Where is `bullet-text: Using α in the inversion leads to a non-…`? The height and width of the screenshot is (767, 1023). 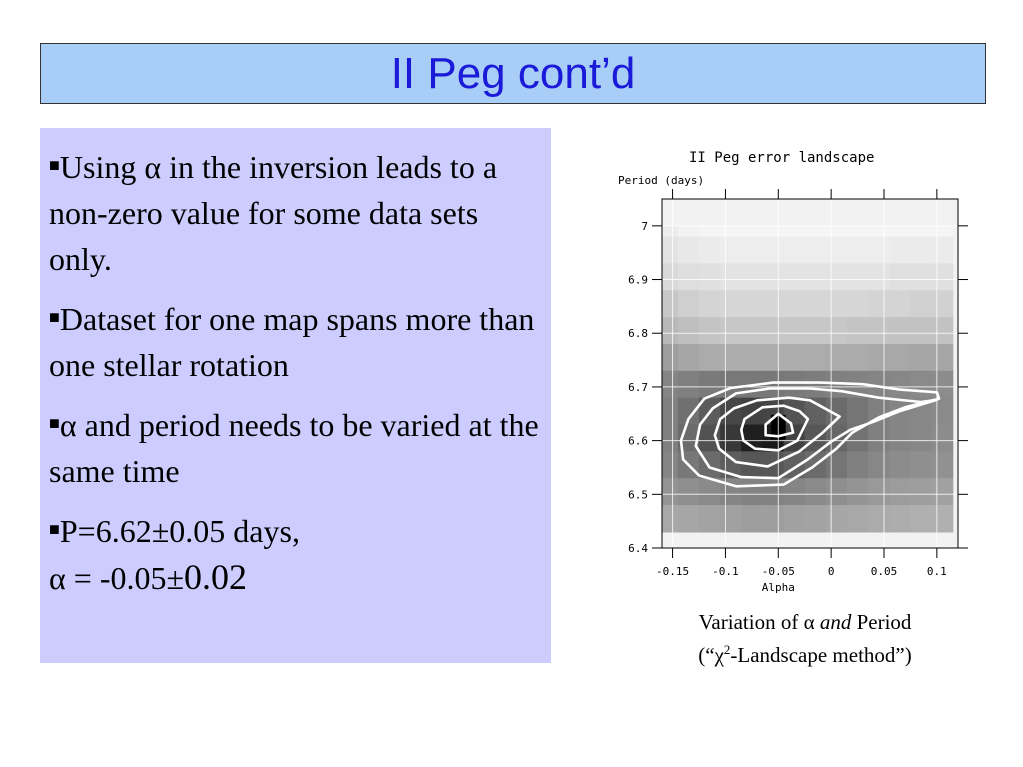
bullet-text: Using α in the inversion leads to a non-… is located at coordinates (273, 213).